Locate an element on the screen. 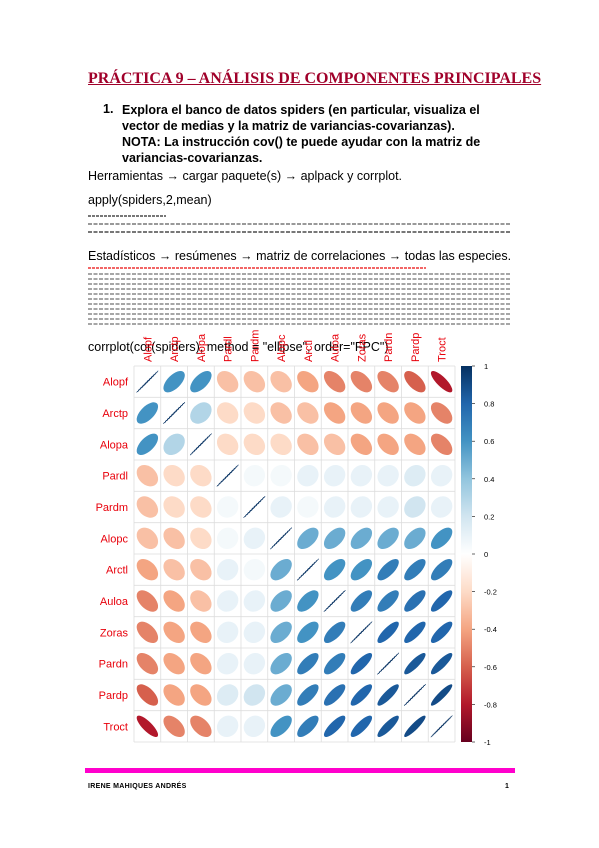  row-label: Pardp is located at coordinates (113, 696).